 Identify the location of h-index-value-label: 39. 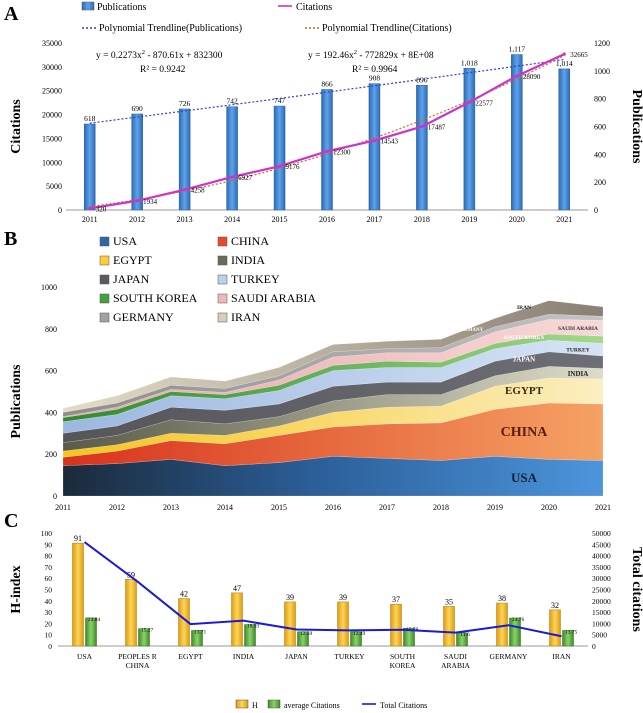
(290, 597).